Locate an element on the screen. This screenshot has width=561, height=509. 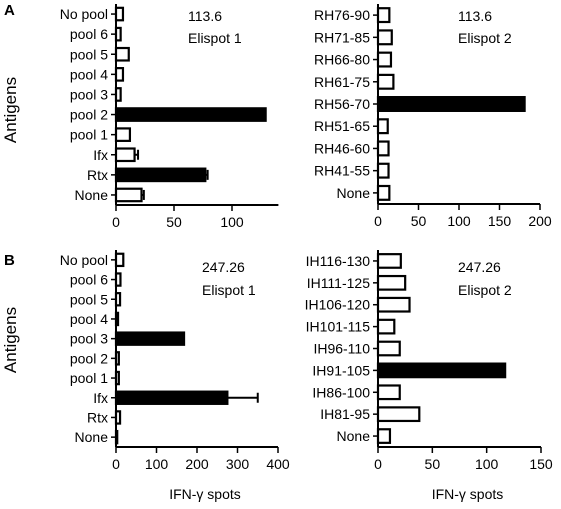
y-tick-label: RH76-90 is located at coordinates (342, 15).